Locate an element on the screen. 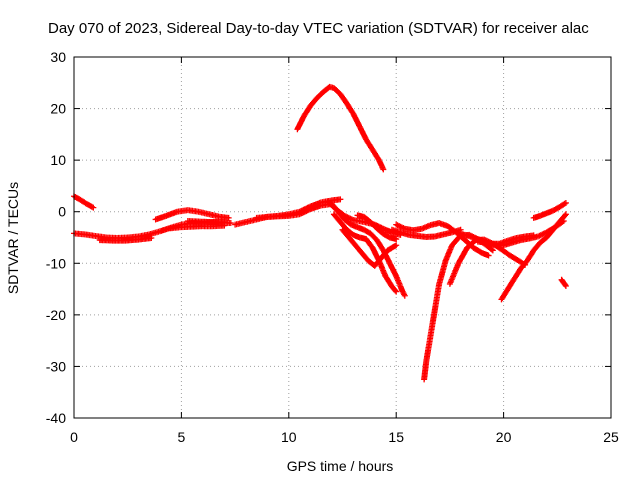 The height and width of the screenshot is (480, 640). series-arc-c is located at coordinates (125, 239).